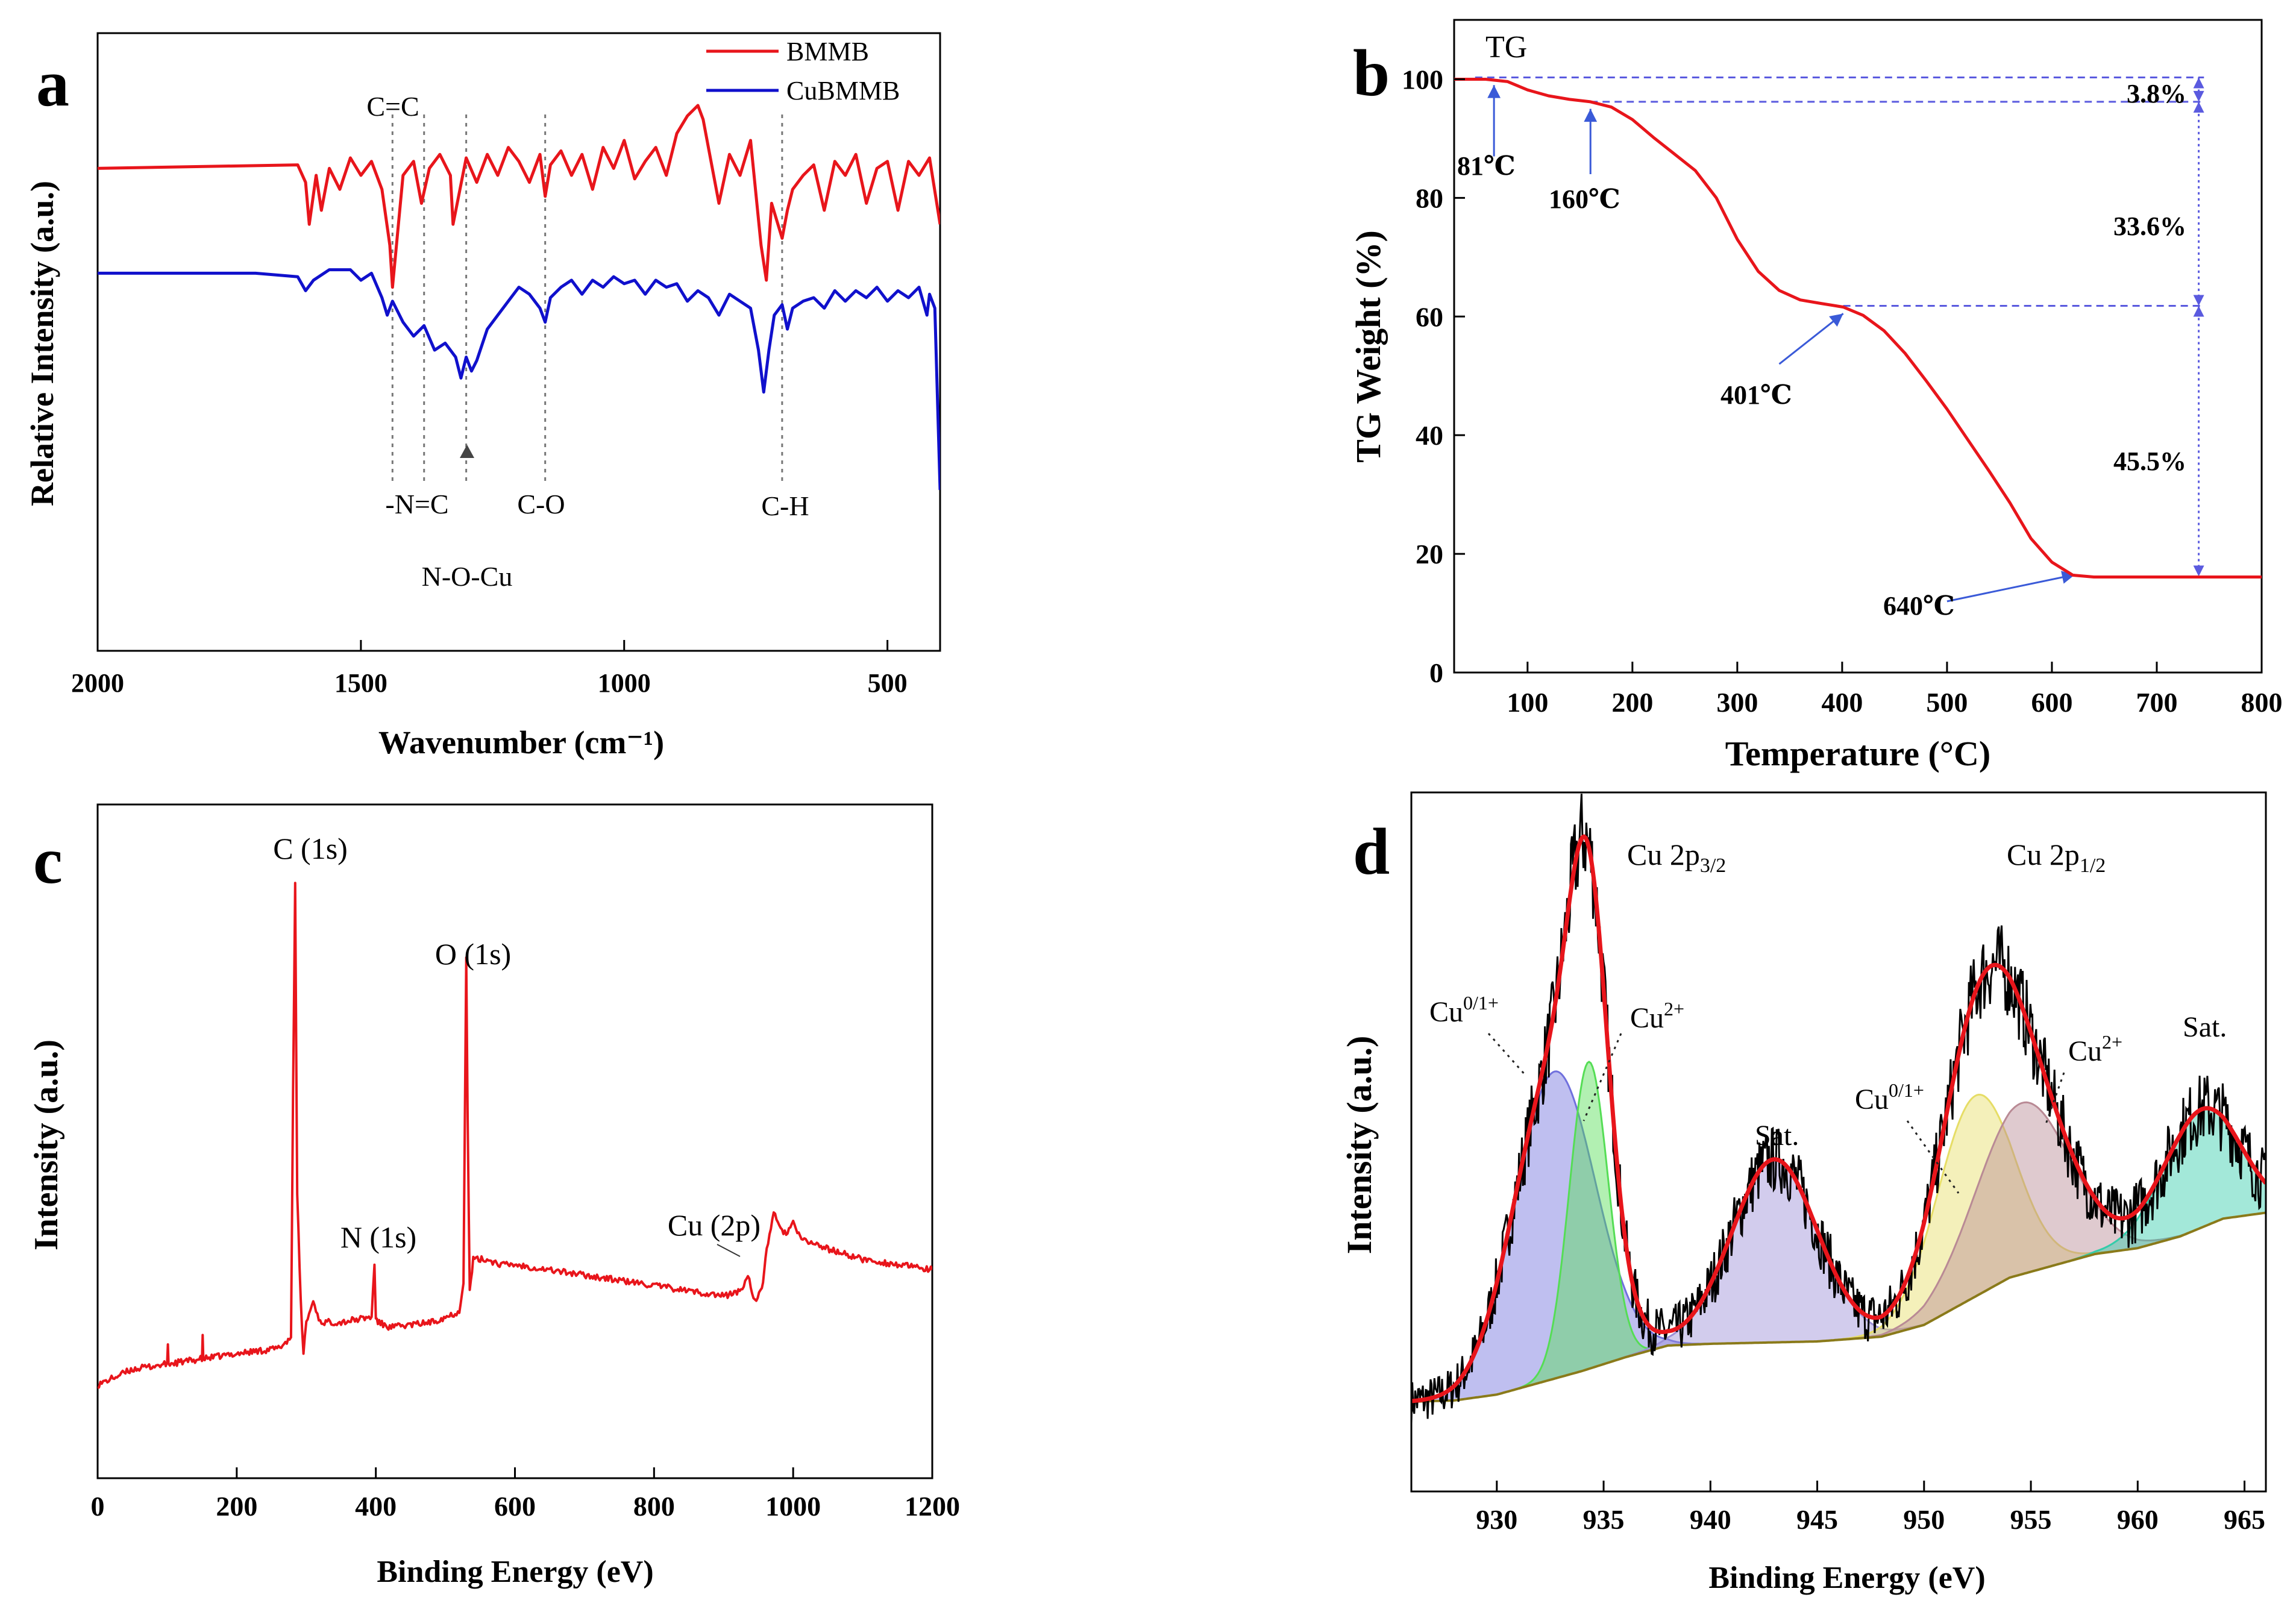 Image resolution: width=2296 pixels, height=1615 pixels. I want to click on cu2p-leader-line, so click(729, 1250).